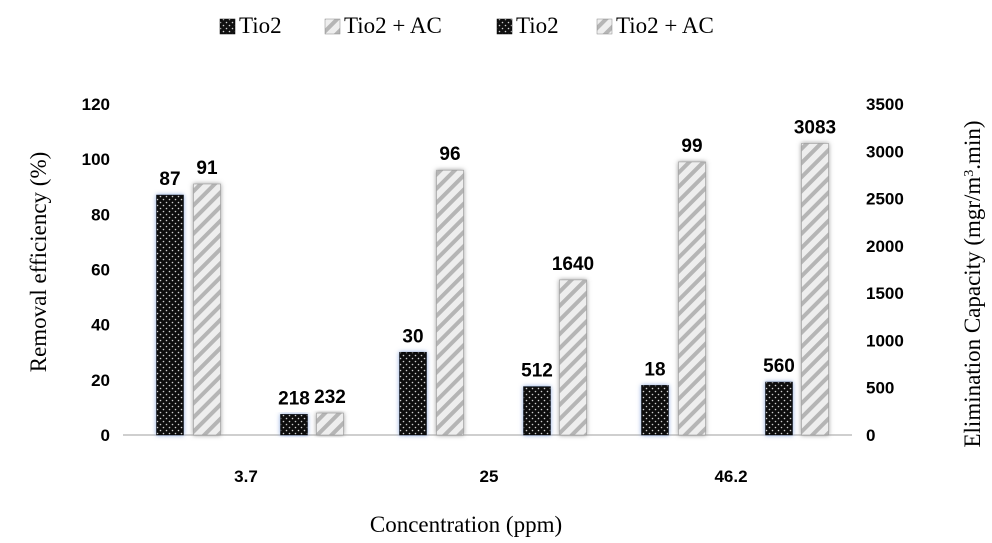 The width and height of the screenshot is (992, 543). I want to click on y-tick-label: 40, so click(100, 325).